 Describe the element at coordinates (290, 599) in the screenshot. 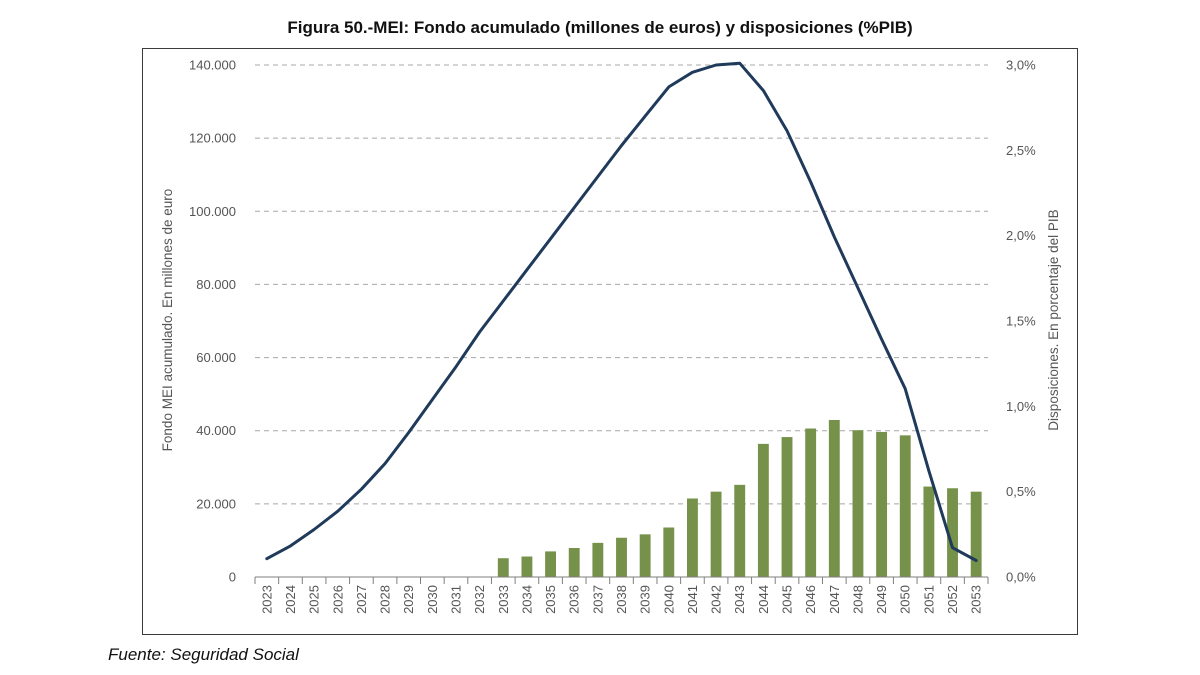

I see `x-tick-label: 2024` at that location.